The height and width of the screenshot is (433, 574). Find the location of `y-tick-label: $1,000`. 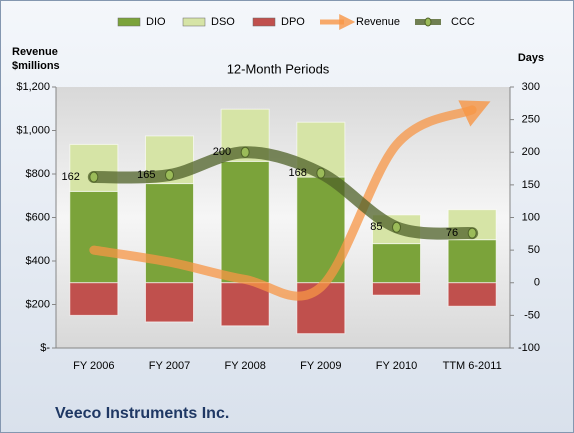

y-tick-label: $1,000 is located at coordinates (33, 130).